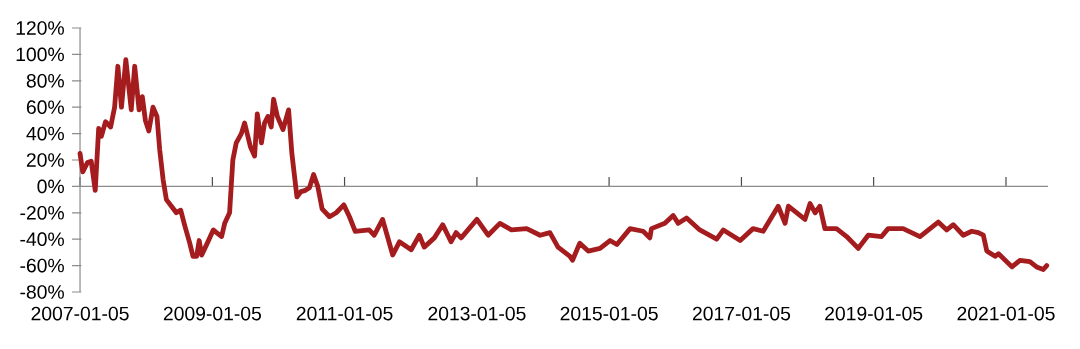 The height and width of the screenshot is (349, 1080). Describe the element at coordinates (45, 80) in the screenshot. I see `y-tick-label: 80%` at that location.